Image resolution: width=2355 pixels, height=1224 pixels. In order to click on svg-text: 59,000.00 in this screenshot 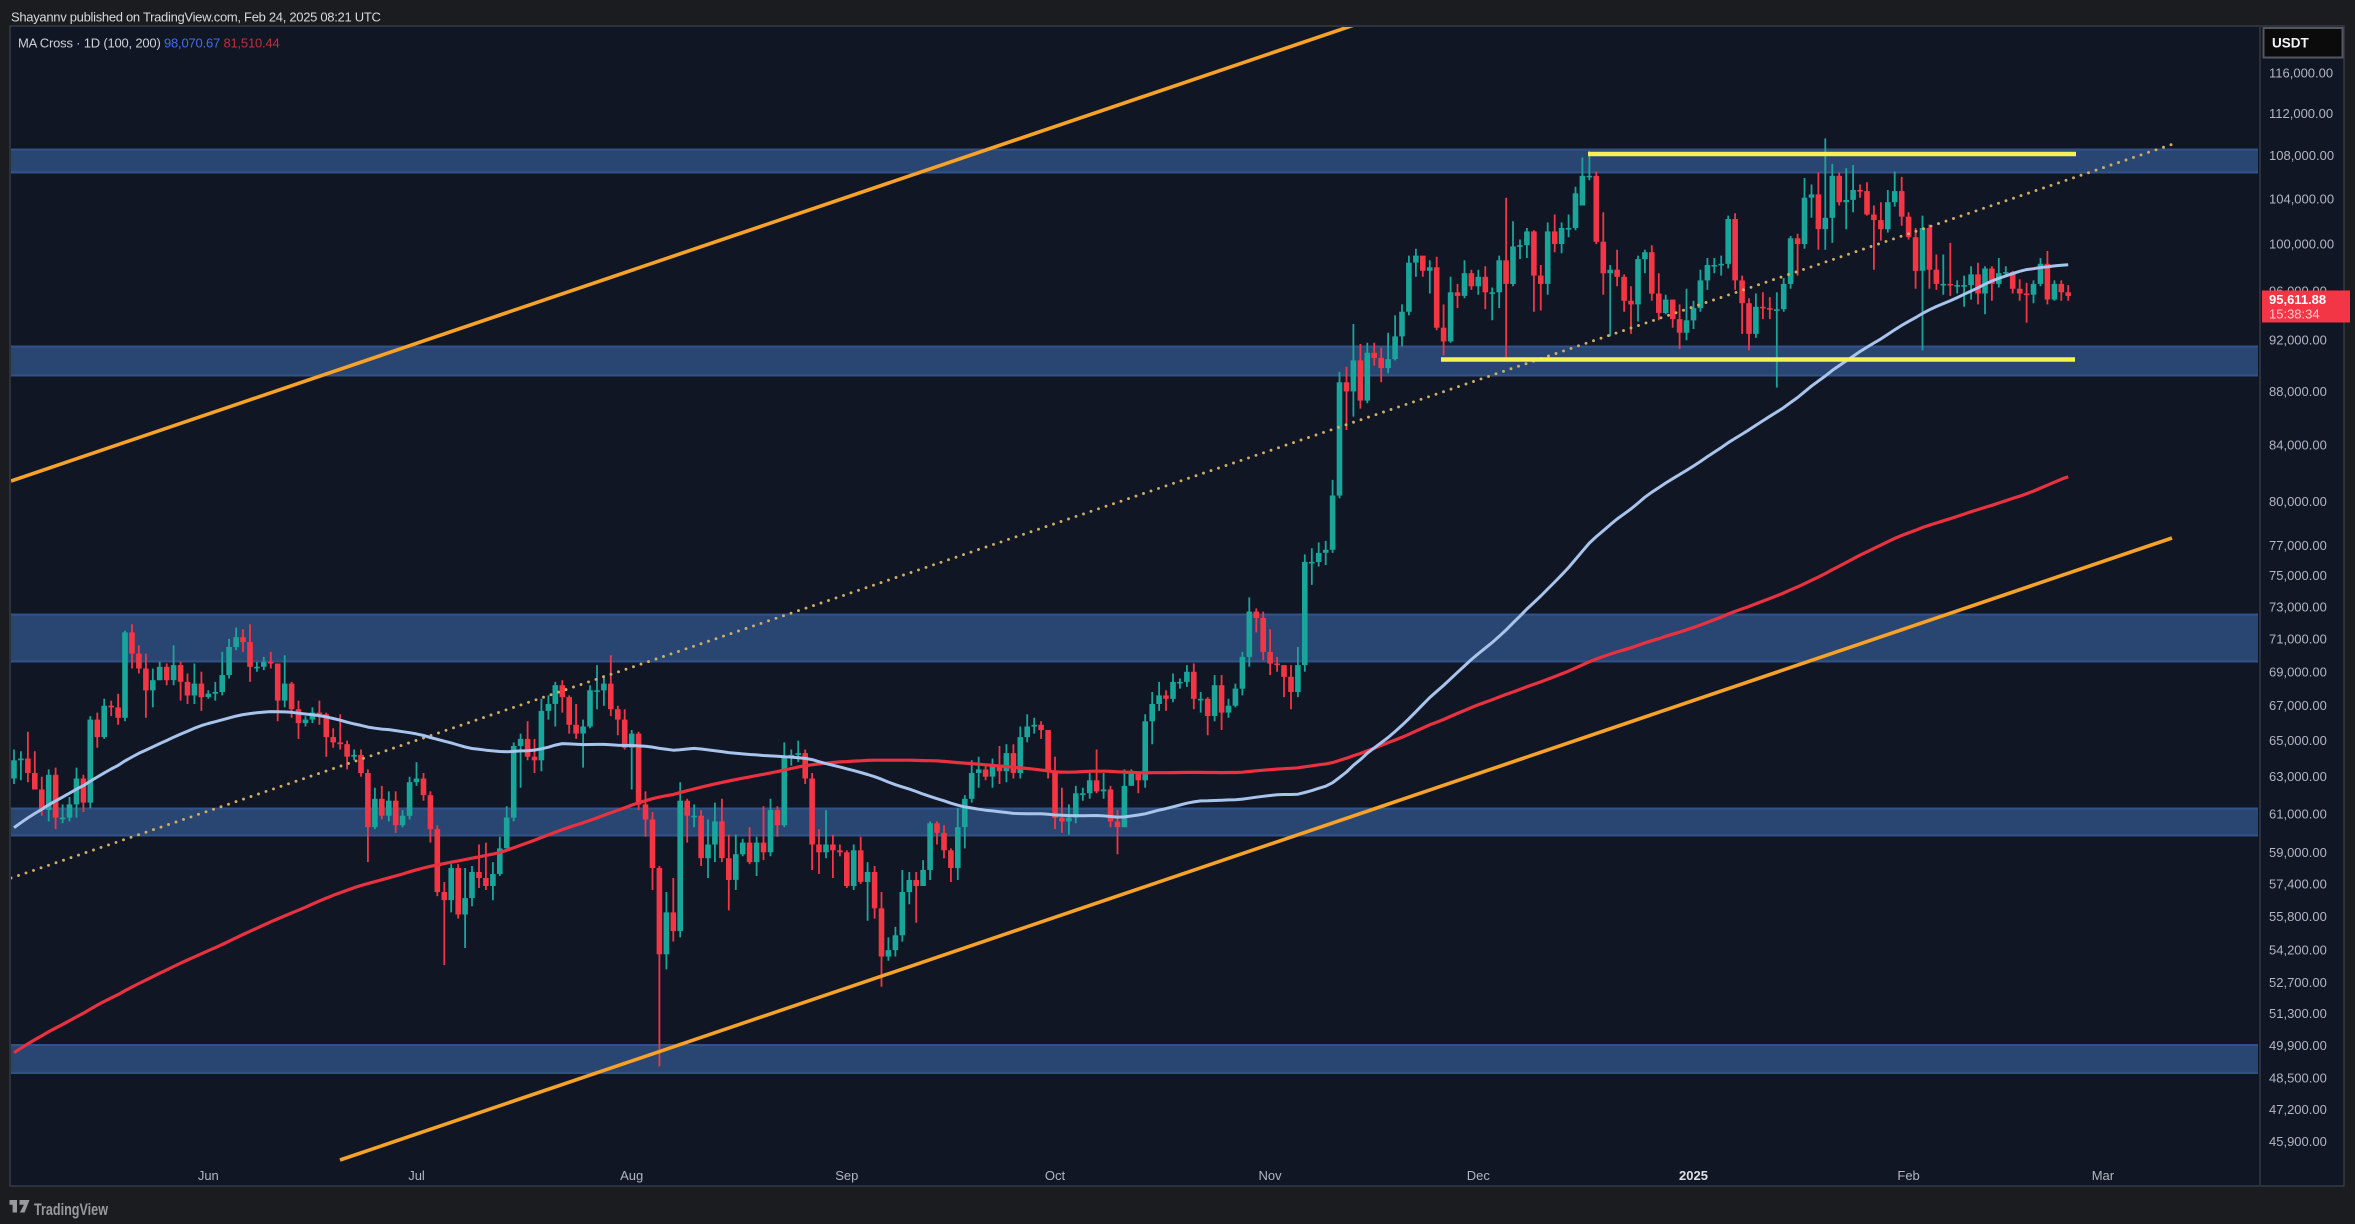, I will do `click(2298, 852)`.